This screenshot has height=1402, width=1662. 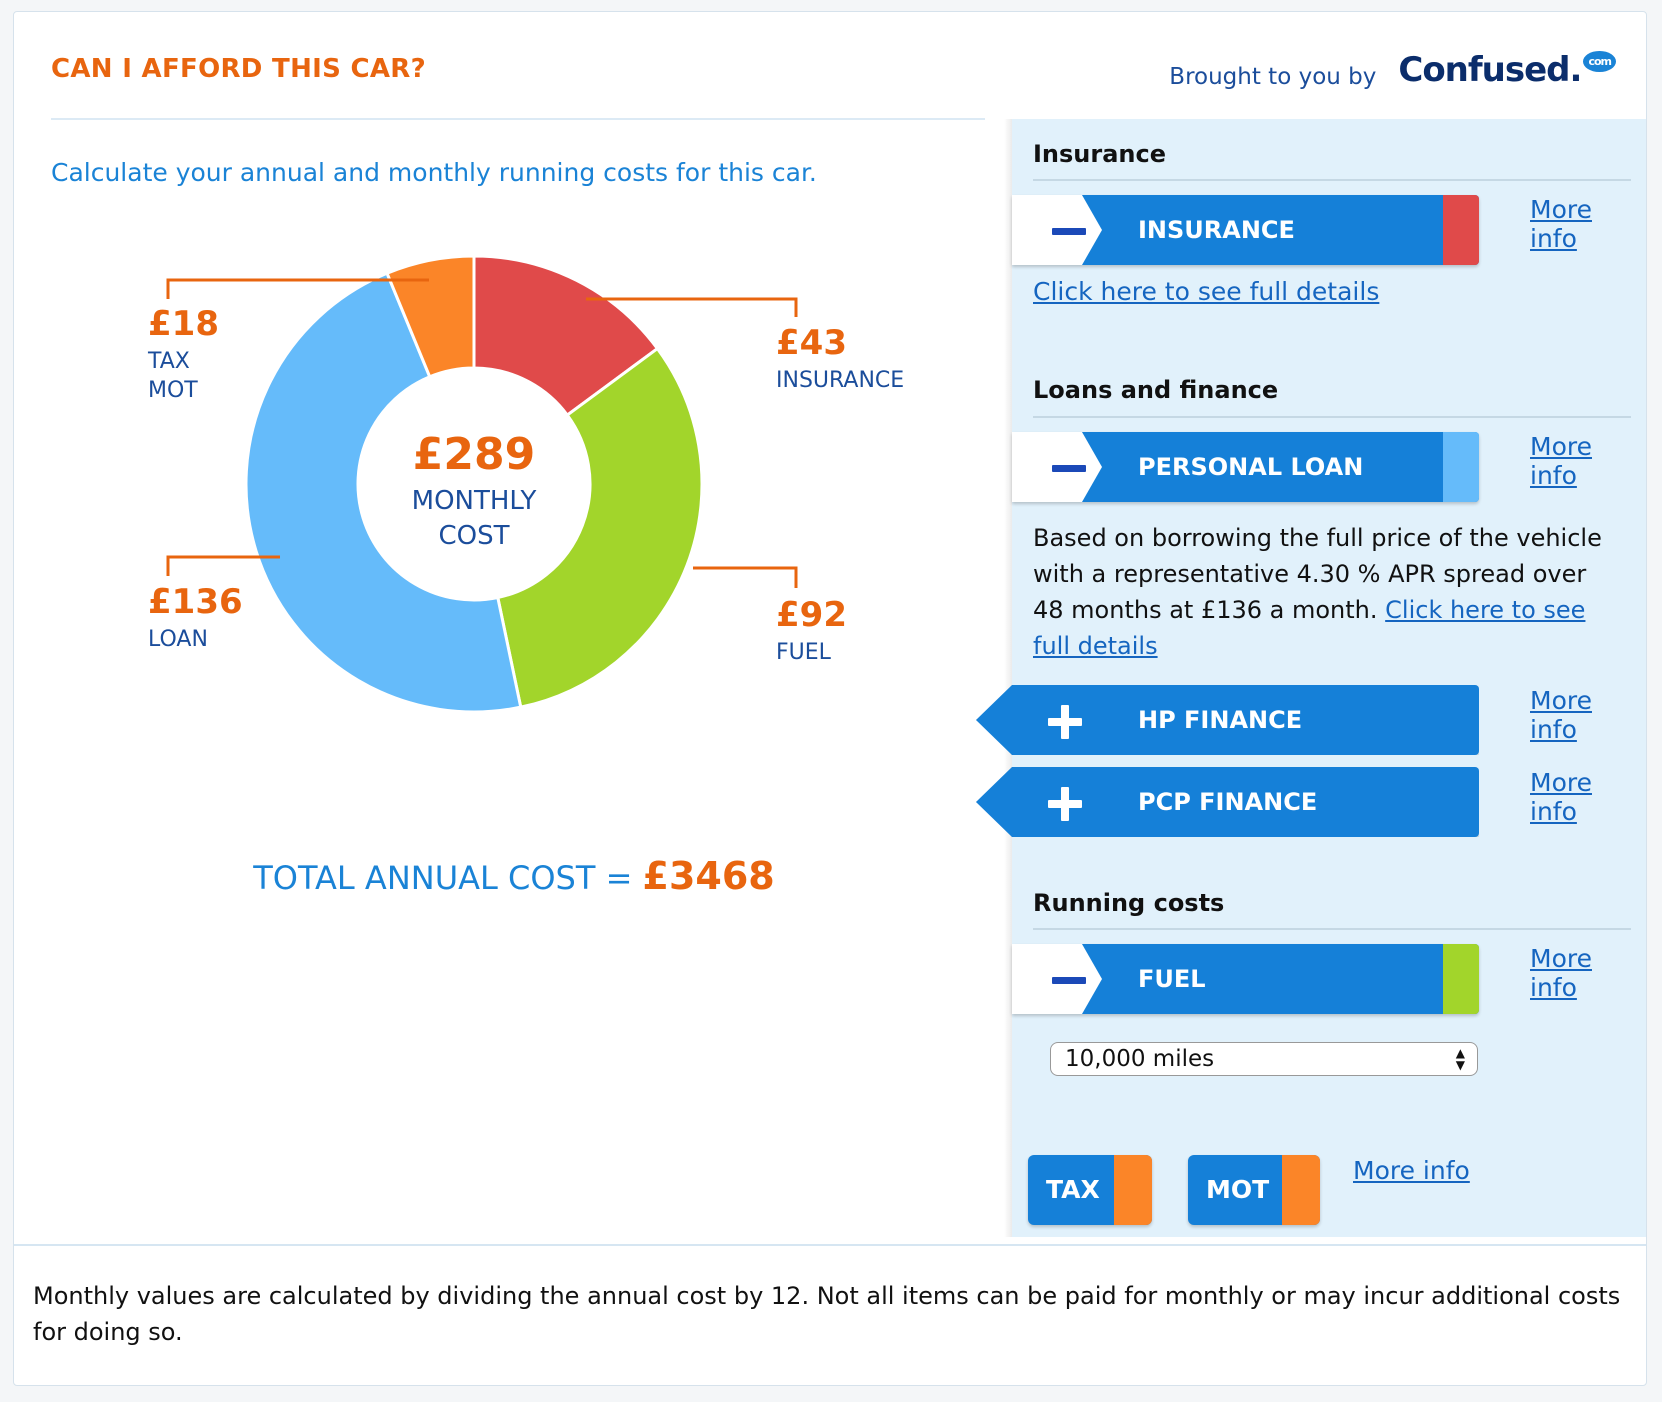 I want to click on insurance-toggle-bar: INSURANCE, so click(x=1245, y=230).